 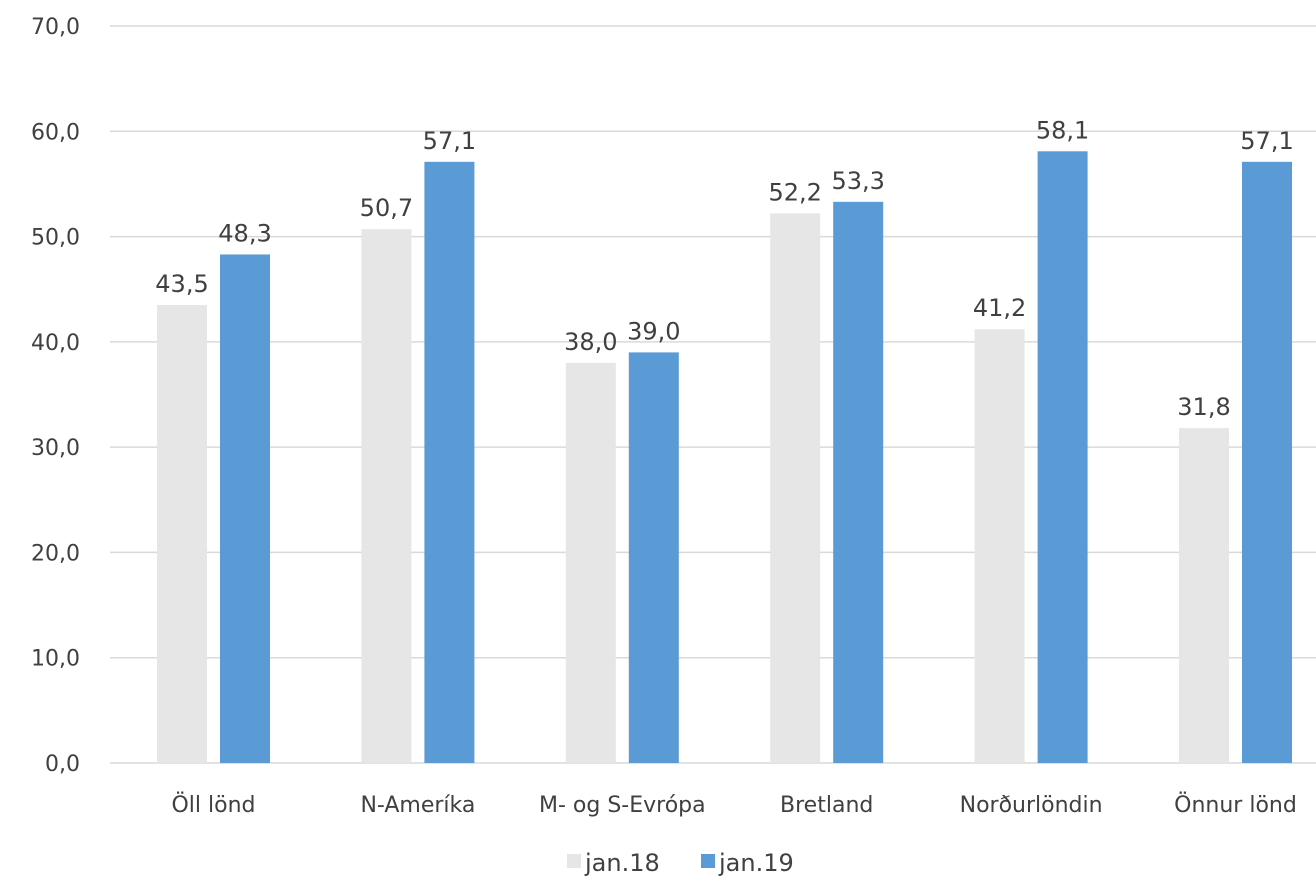 I want to click on category-label: Norðurlöndin, so click(x=1031, y=805).